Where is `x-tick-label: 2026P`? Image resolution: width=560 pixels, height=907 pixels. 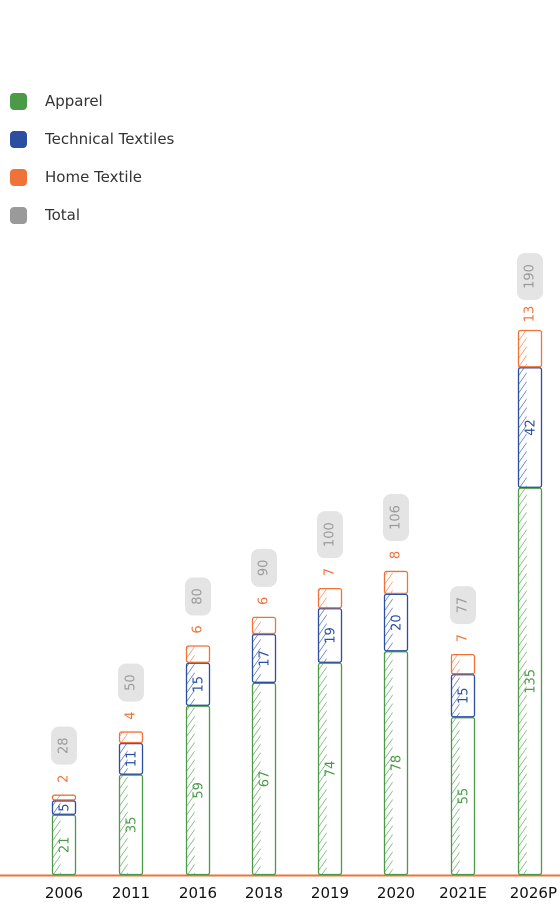
x-tick-label: 2026P is located at coordinates (533, 893).